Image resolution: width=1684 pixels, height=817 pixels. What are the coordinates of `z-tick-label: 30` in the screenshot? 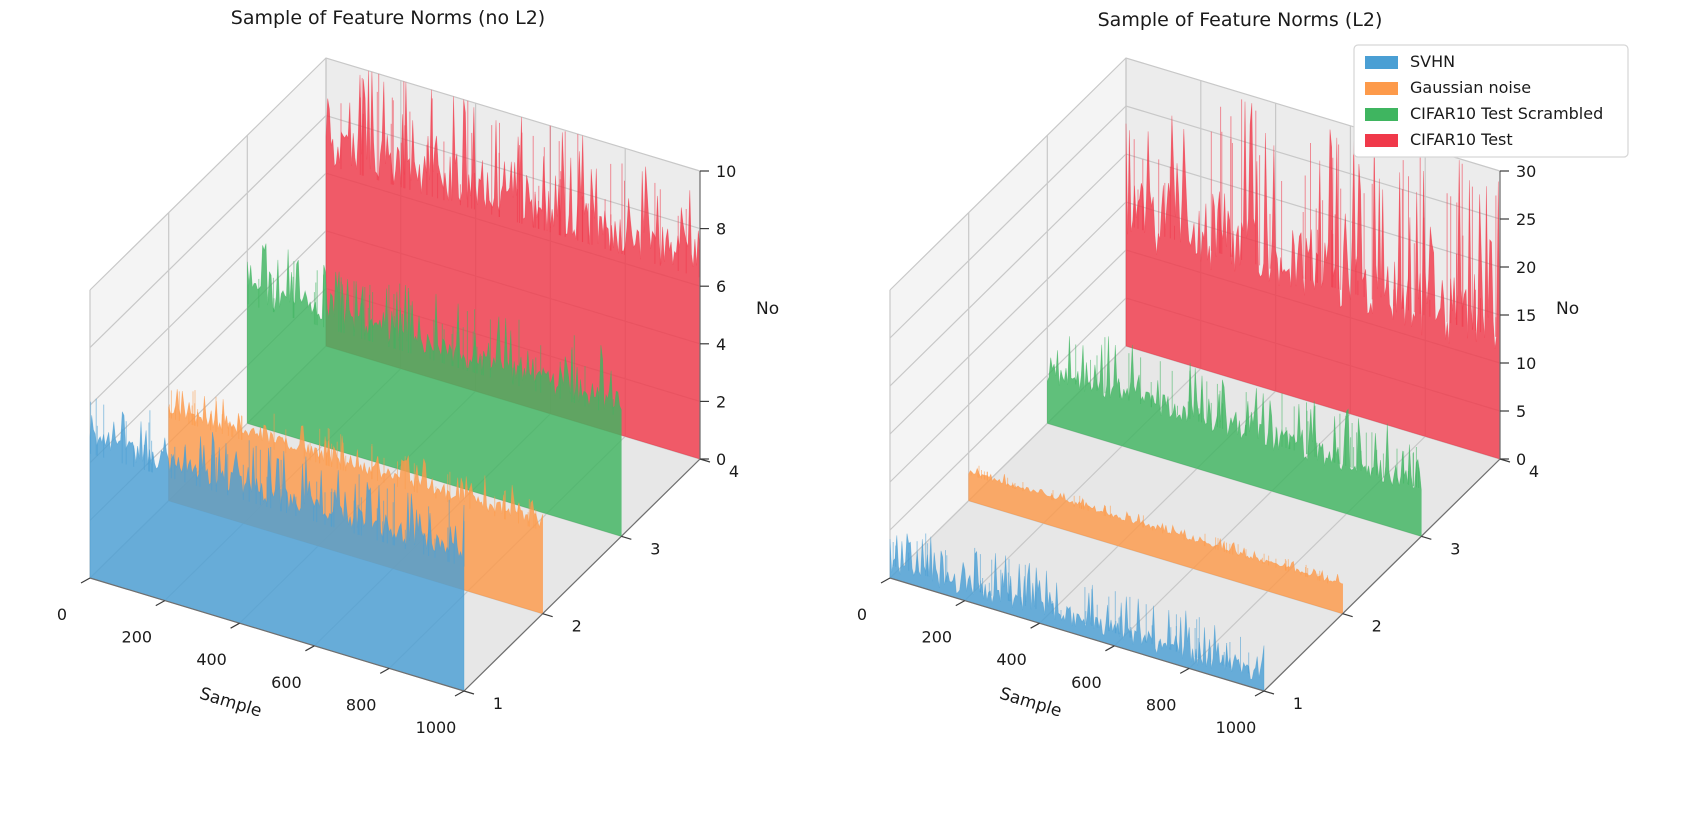 It's located at (1526, 171).